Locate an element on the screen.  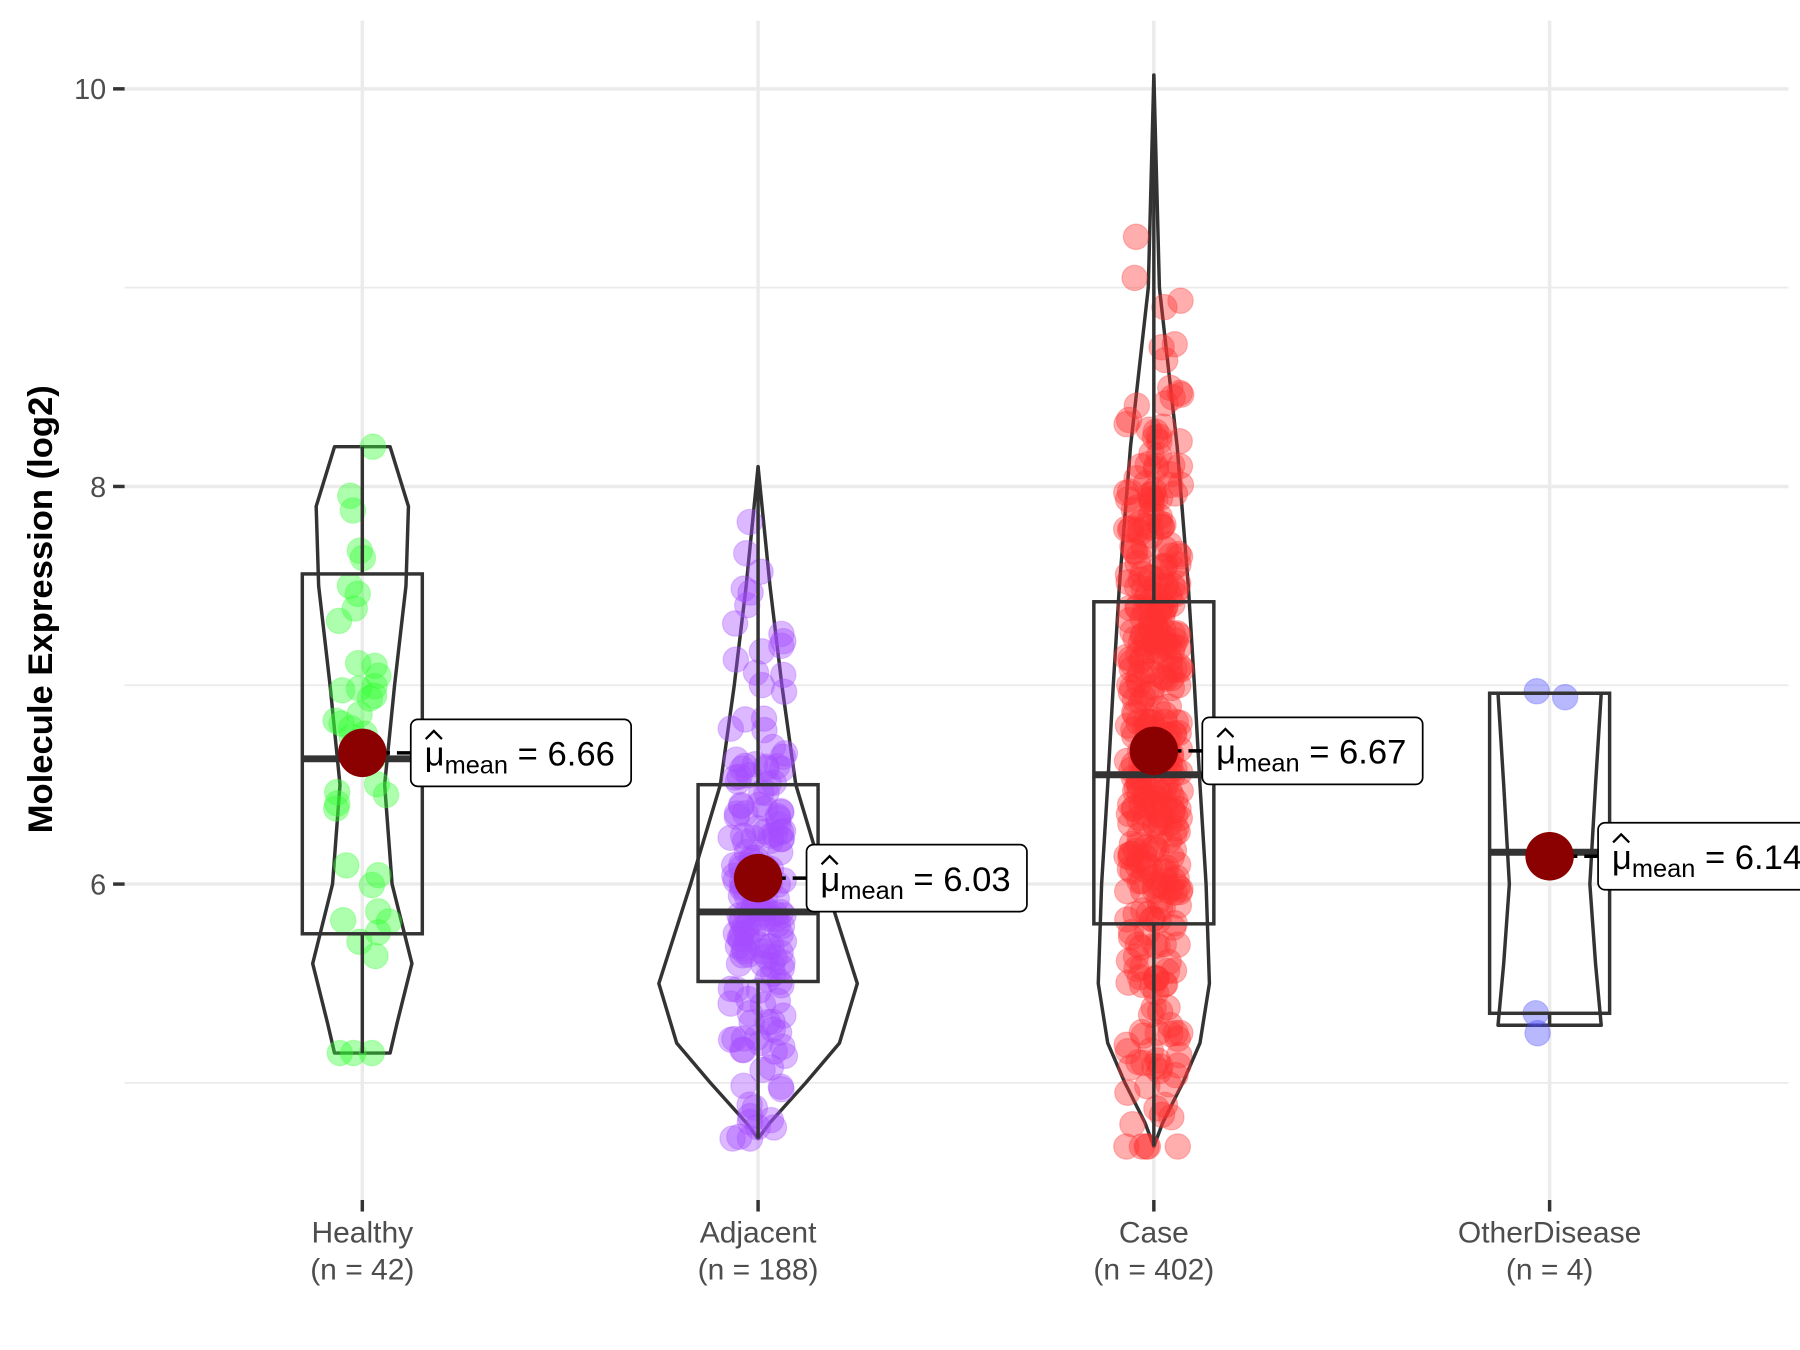
mean-point is located at coordinates (1154, 751).